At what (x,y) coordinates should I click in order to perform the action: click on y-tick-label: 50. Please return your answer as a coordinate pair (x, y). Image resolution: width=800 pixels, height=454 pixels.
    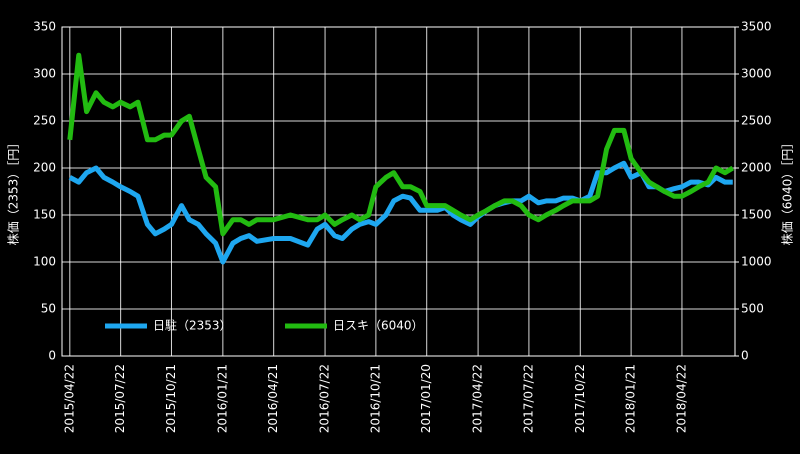
    Looking at the image, I should click on (48, 309).